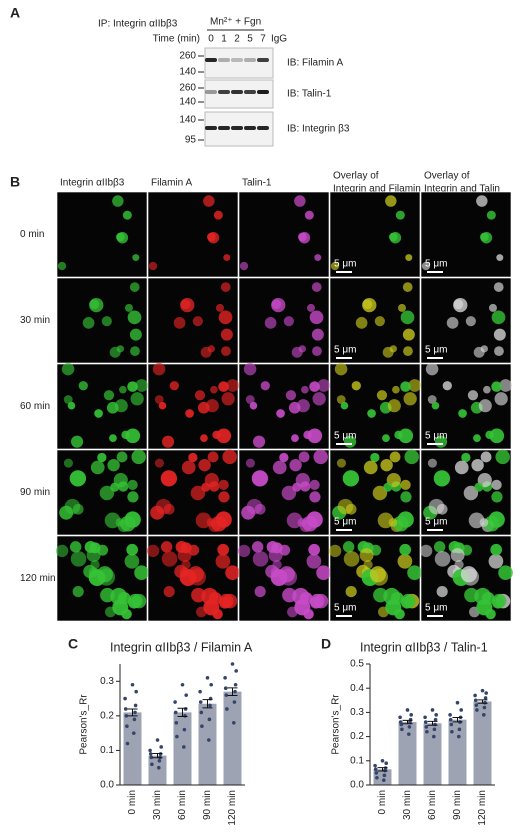 The height and width of the screenshot is (832, 520). Describe the element at coordinates (32, 234) in the screenshot. I see `row-label: 0 min` at that location.